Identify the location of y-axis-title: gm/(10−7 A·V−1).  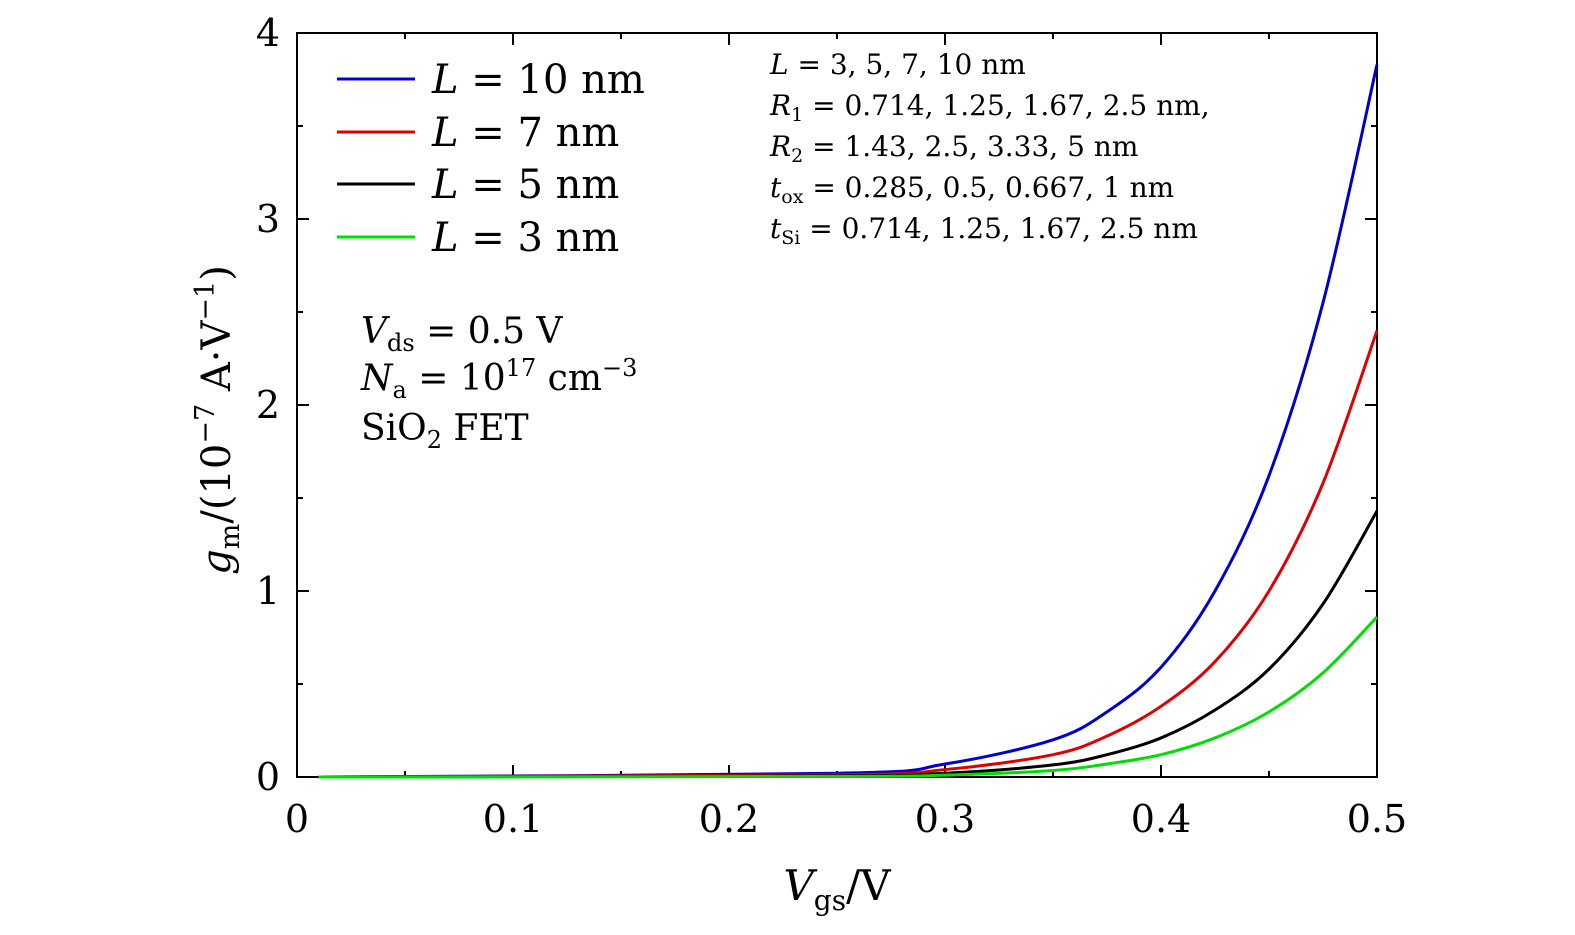
(218, 420).